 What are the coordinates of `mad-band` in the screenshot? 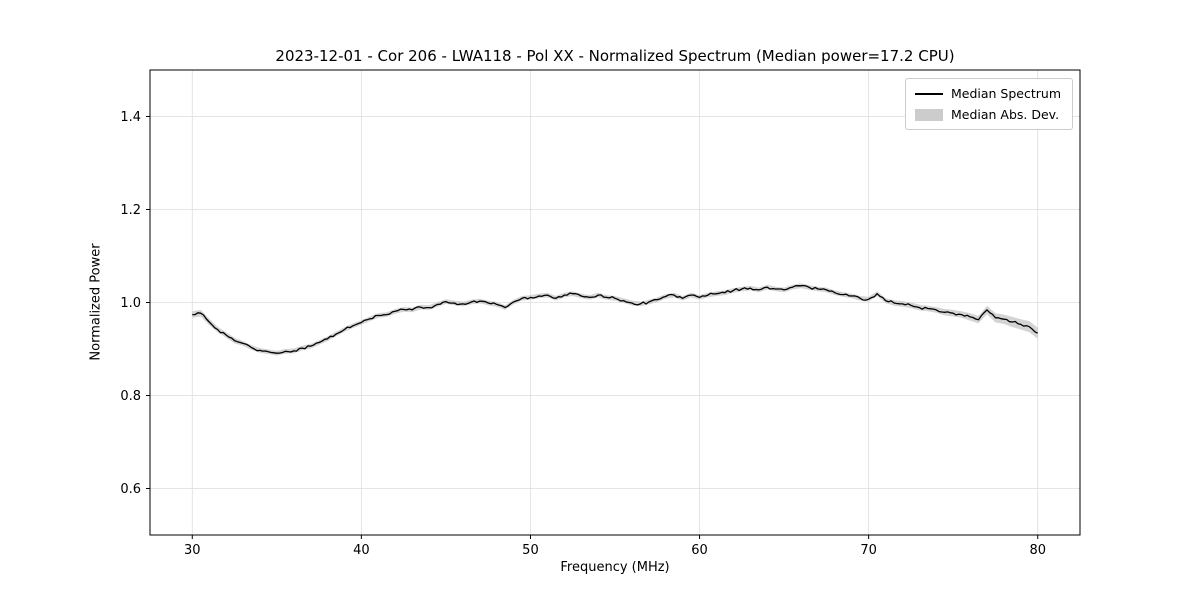 It's located at (615, 319).